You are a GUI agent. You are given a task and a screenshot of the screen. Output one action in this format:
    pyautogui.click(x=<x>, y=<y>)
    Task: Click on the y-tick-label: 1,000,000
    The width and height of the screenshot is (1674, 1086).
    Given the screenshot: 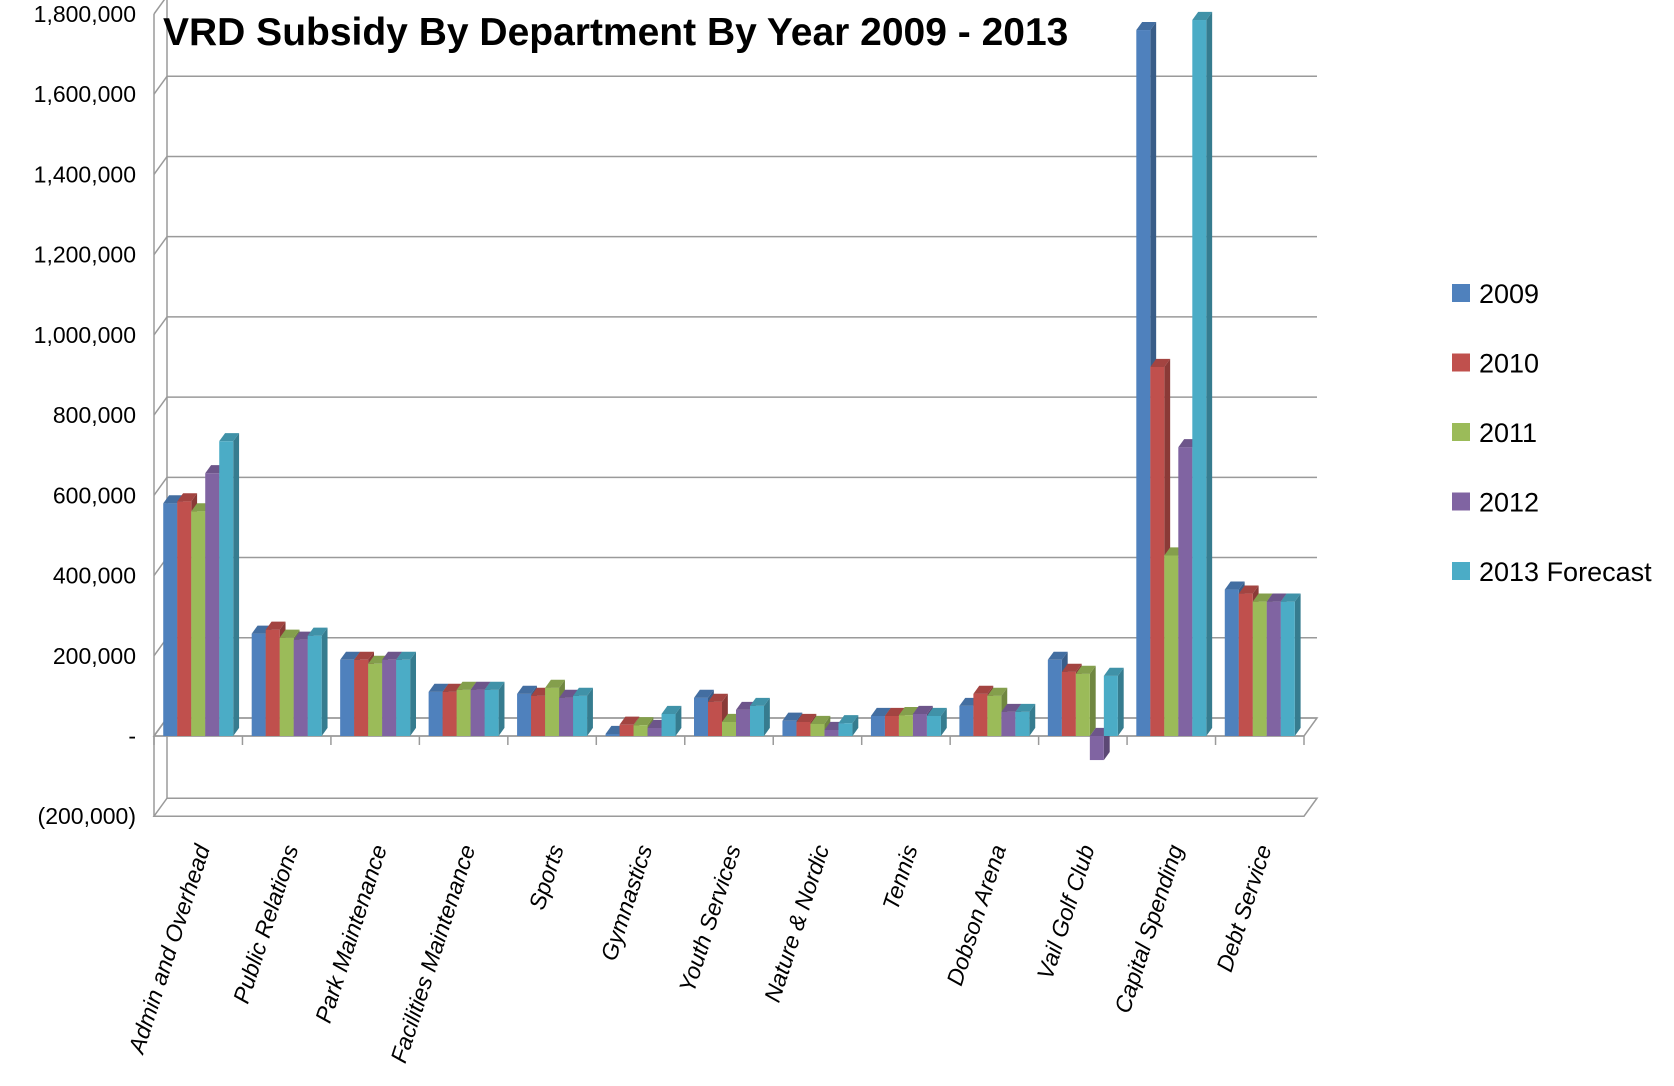 What is the action you would take?
    pyautogui.click(x=85, y=335)
    